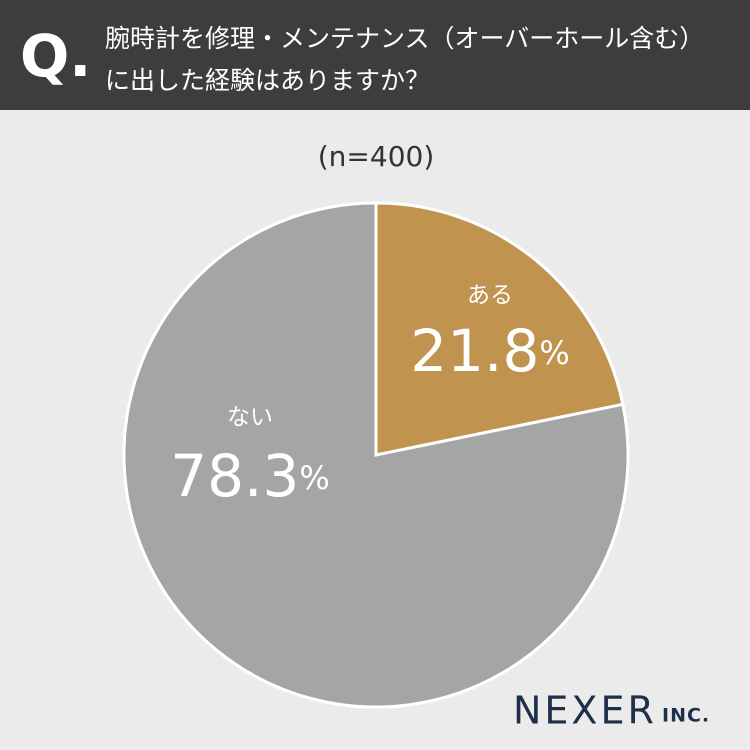  What do you see at coordinates (490, 296) in the screenshot?
I see `category-label: ある` at bounding box center [490, 296].